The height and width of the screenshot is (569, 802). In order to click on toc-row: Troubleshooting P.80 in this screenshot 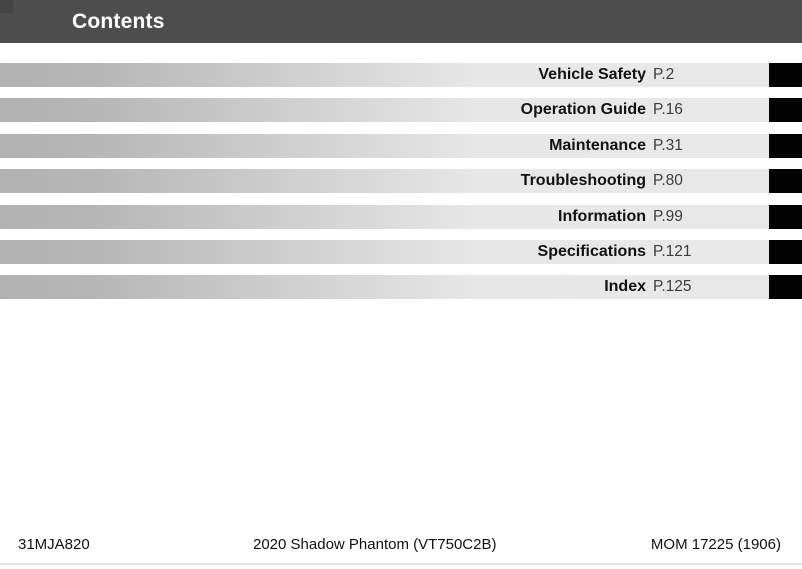, I will do `click(401, 181)`.